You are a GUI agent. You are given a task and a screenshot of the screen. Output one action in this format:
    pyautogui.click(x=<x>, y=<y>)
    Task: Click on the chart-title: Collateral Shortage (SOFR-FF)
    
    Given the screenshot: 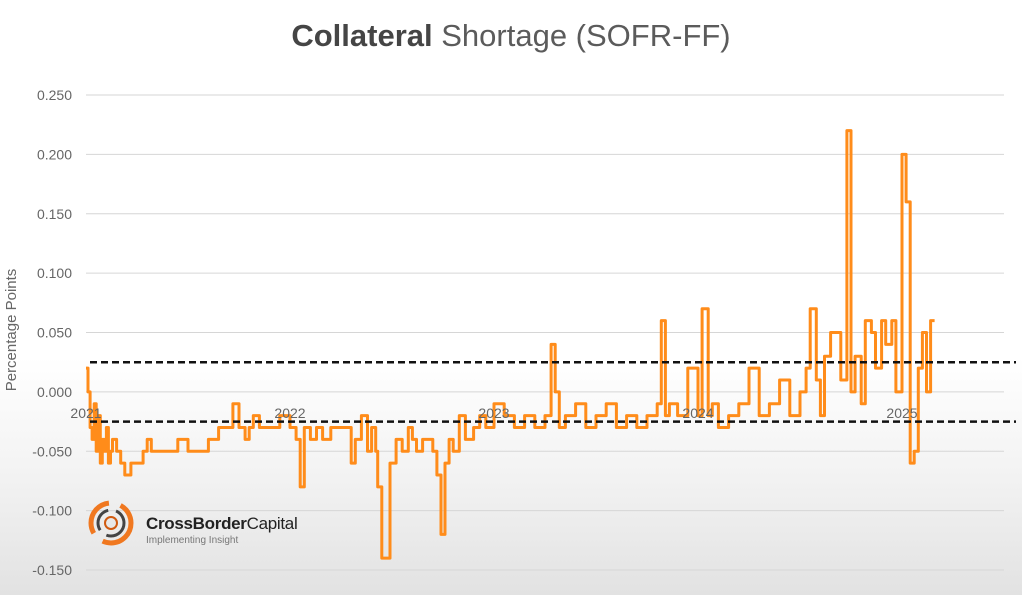 What is the action you would take?
    pyautogui.click(x=511, y=36)
    